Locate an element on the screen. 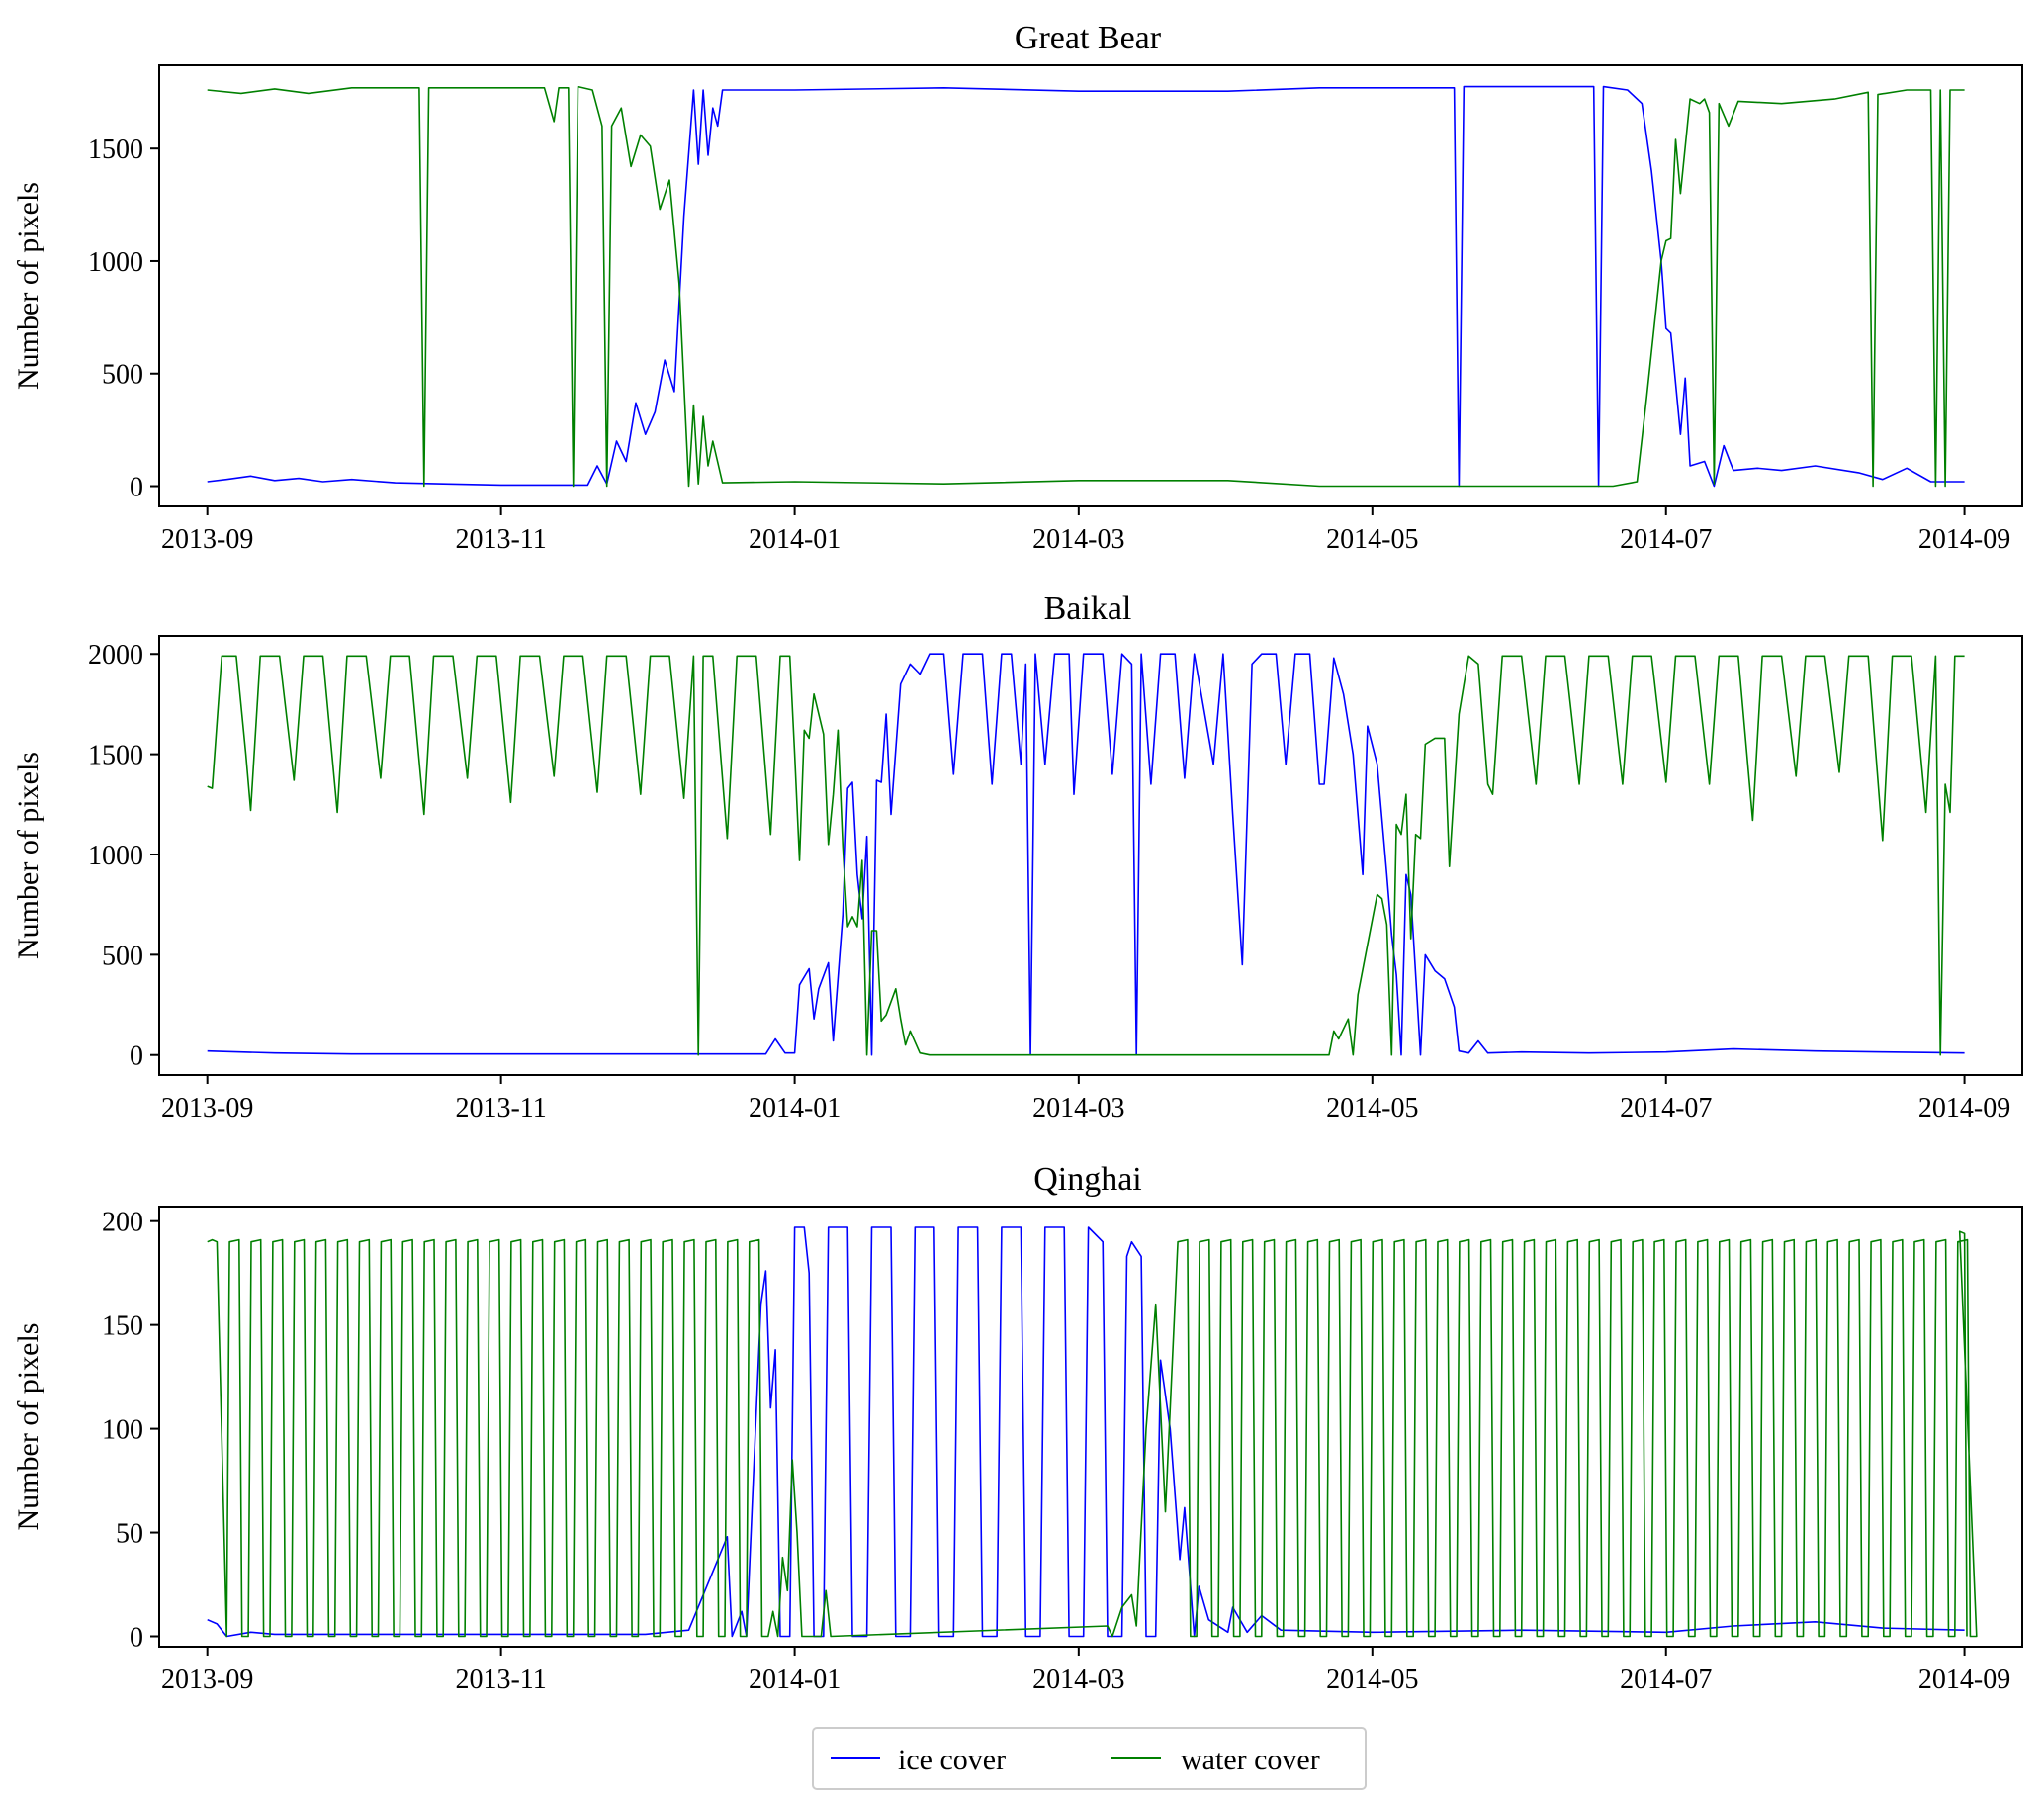 The width and height of the screenshot is (2044, 1801). chart-title: Qinghai is located at coordinates (1087, 1180).